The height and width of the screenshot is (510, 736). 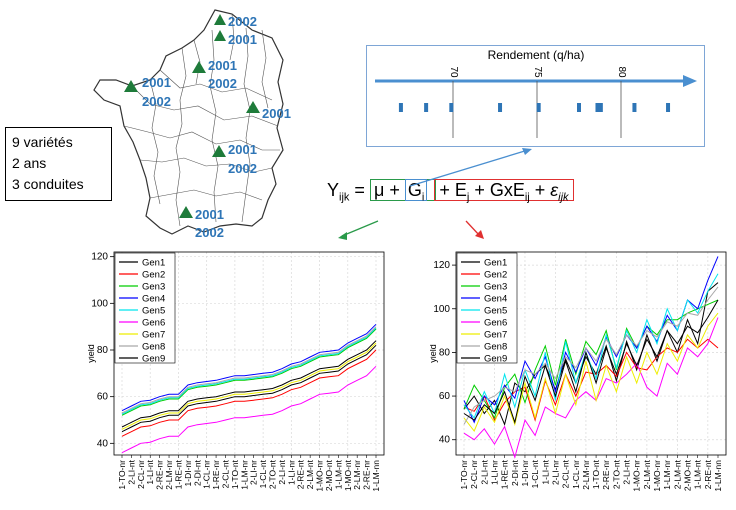 What do you see at coordinates (495, 359) in the screenshot?
I see `legend-label: Gen9` at bounding box center [495, 359].